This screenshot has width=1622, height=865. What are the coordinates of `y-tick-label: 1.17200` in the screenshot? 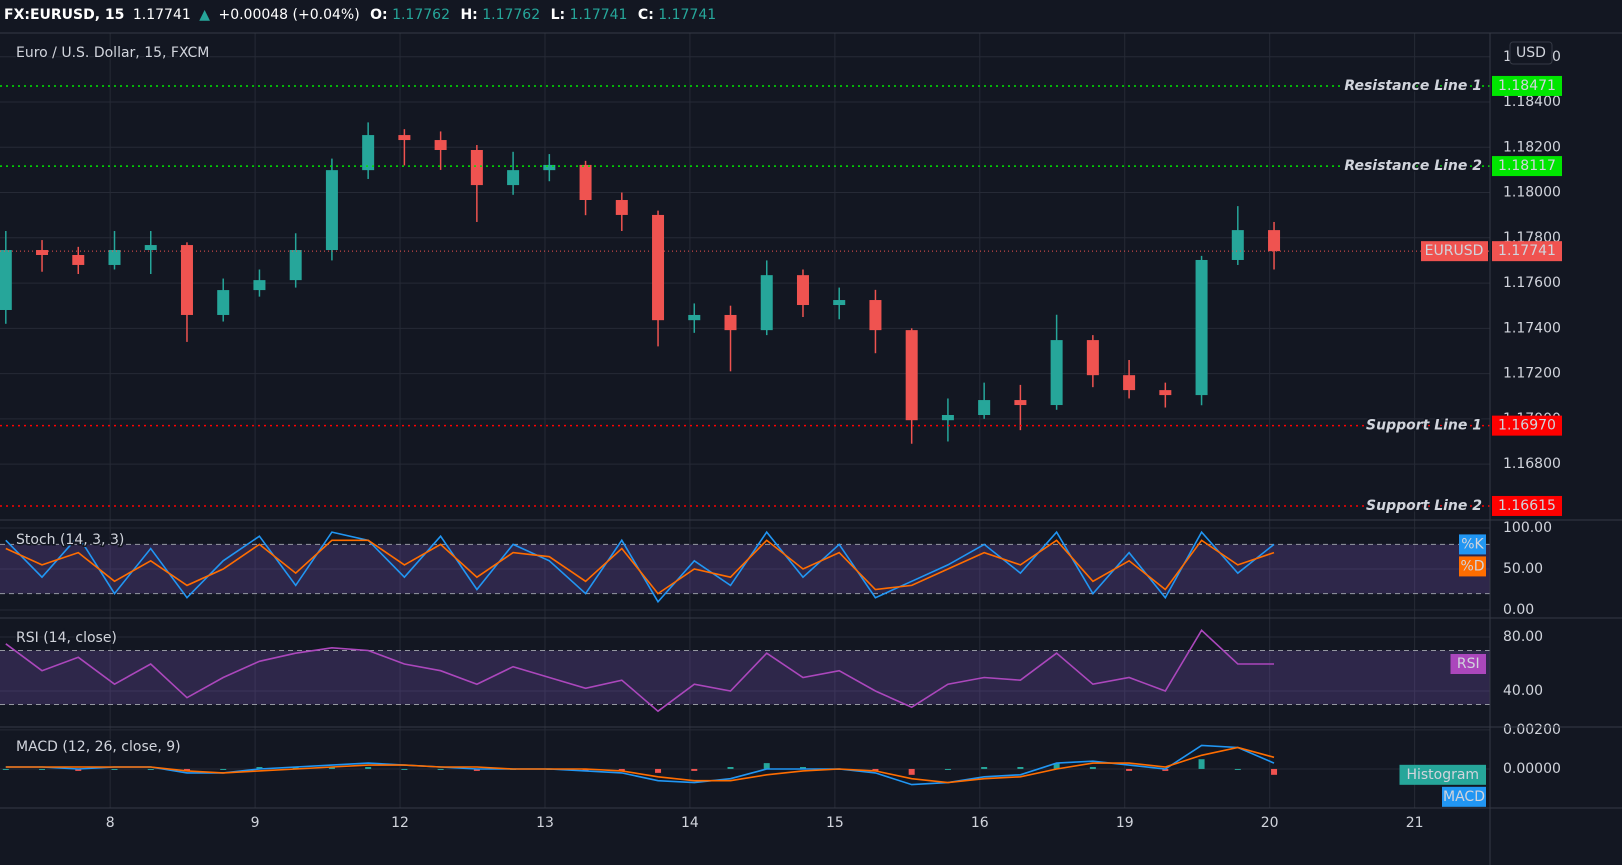 It's located at (1532, 374).